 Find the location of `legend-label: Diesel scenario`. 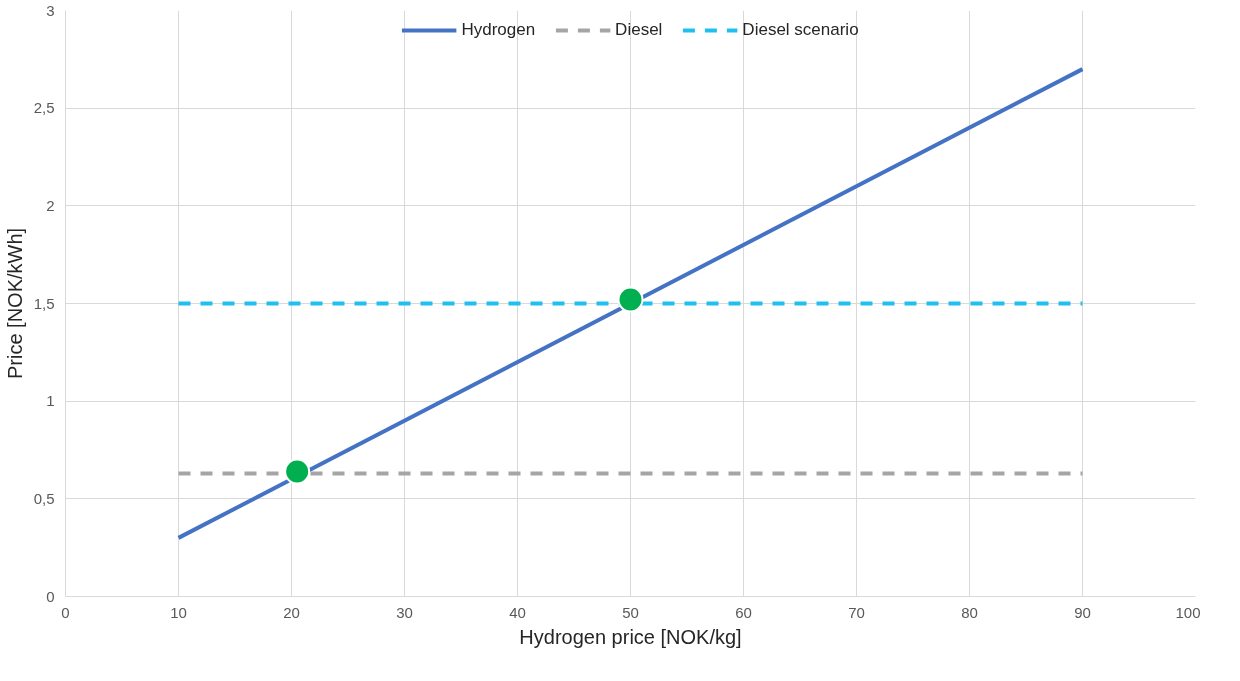

legend-label: Diesel scenario is located at coordinates (800, 30).